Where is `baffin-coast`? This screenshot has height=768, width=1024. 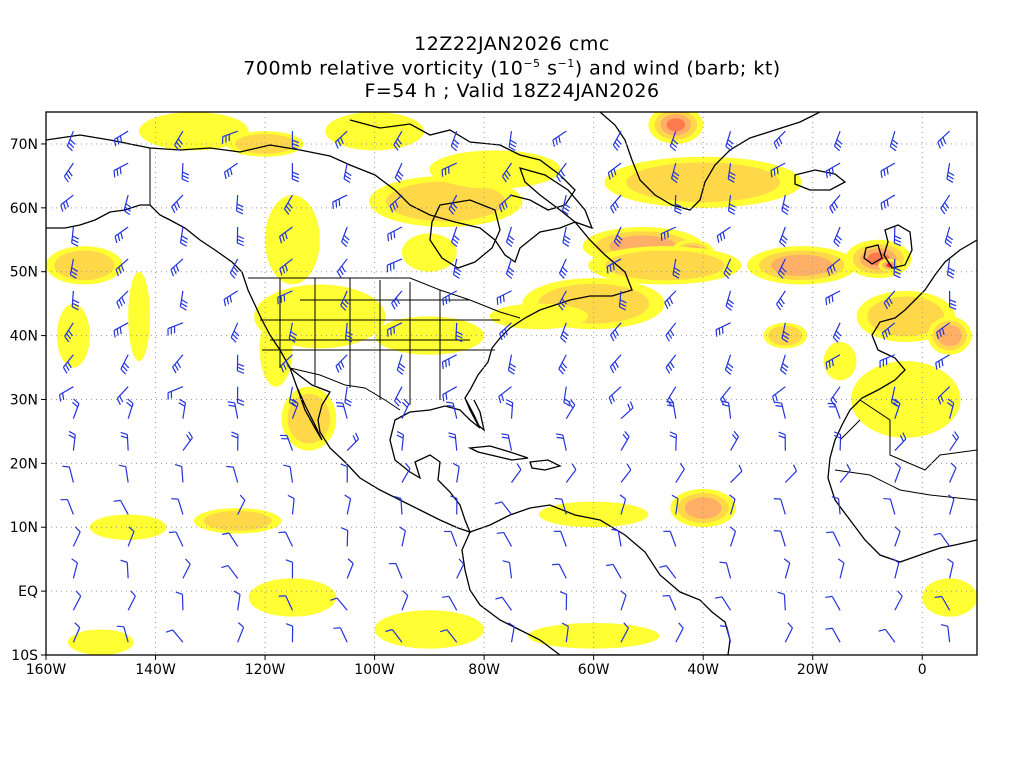 baffin-coast is located at coordinates (556, 198).